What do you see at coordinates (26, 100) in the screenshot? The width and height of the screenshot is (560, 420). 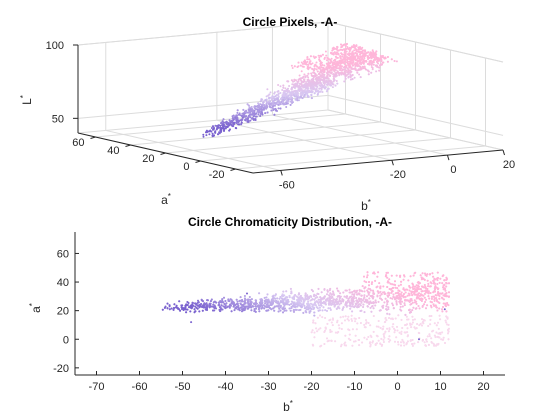 I see `scatter3d-zlabel: L*` at bounding box center [26, 100].